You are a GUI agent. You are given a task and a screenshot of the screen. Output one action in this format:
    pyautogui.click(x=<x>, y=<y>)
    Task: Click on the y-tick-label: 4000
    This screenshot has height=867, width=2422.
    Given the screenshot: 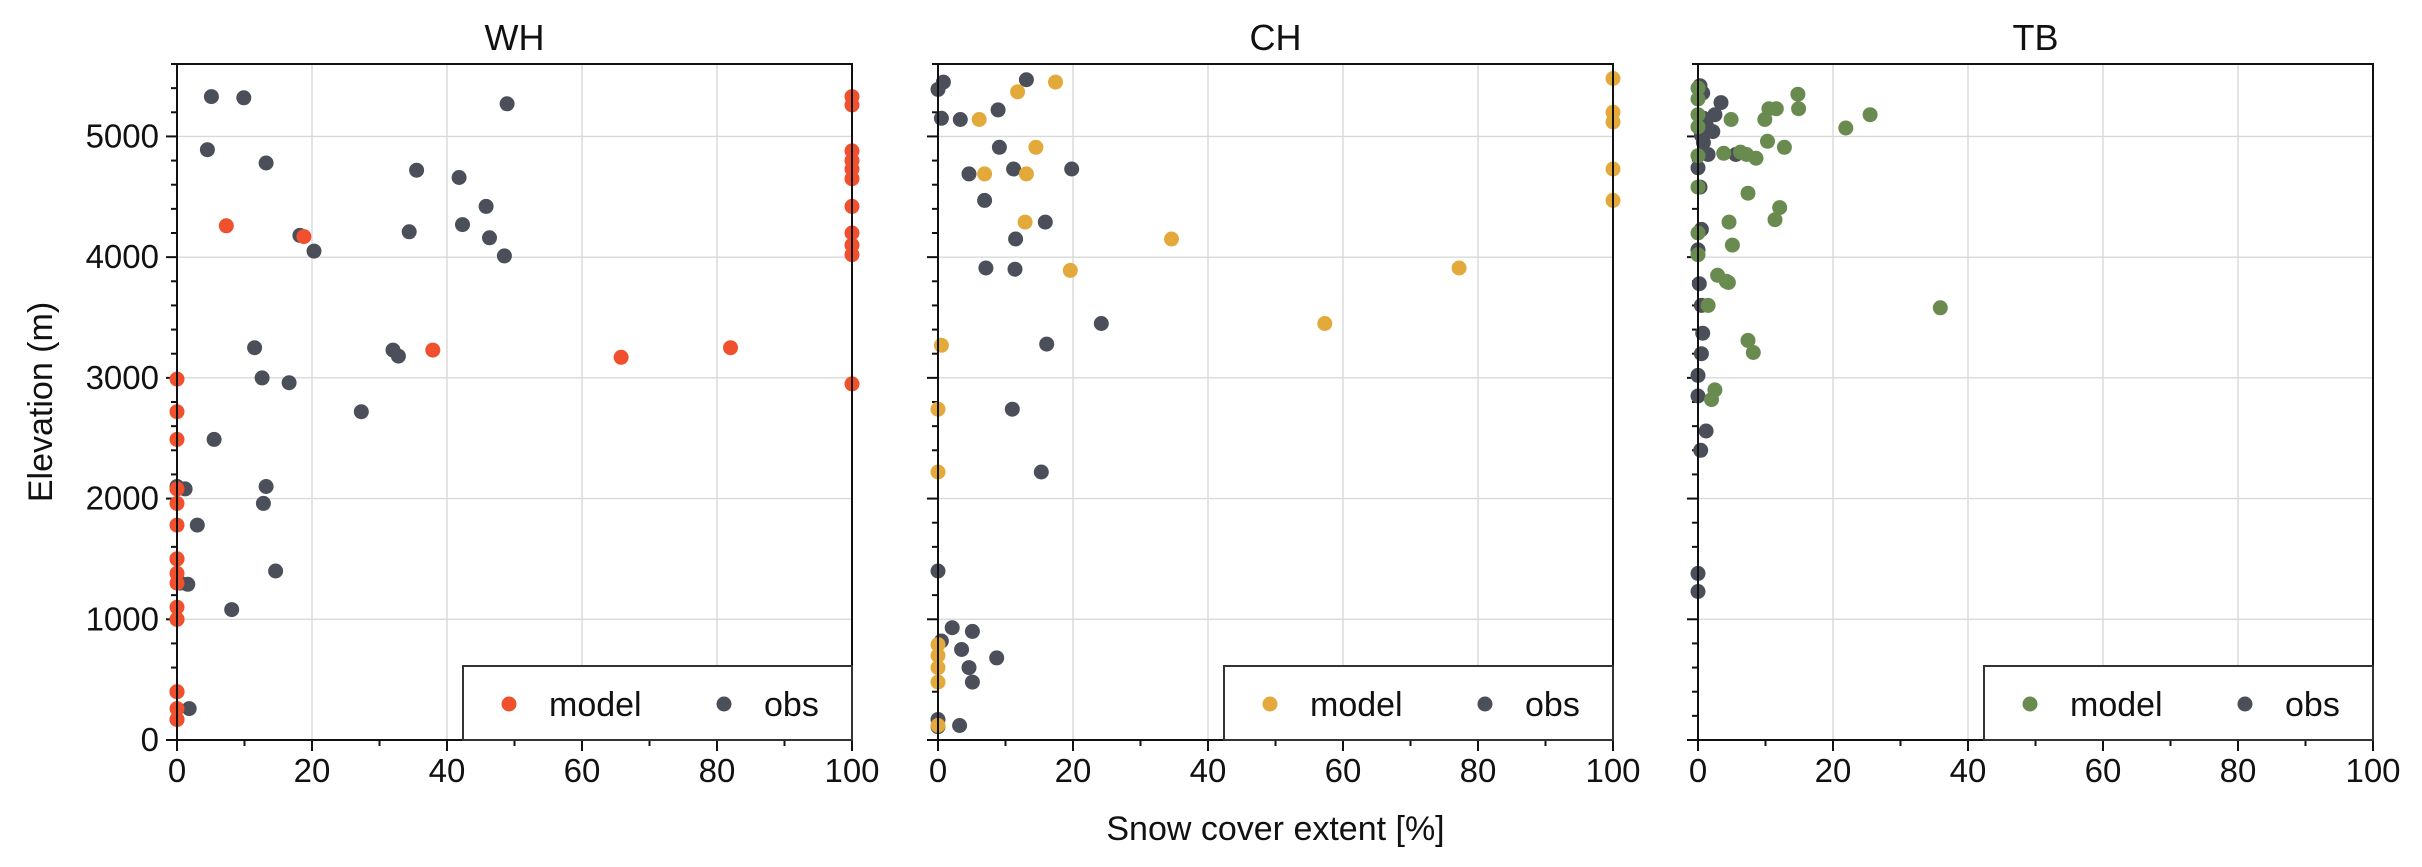 What is the action you would take?
    pyautogui.click(x=122, y=256)
    